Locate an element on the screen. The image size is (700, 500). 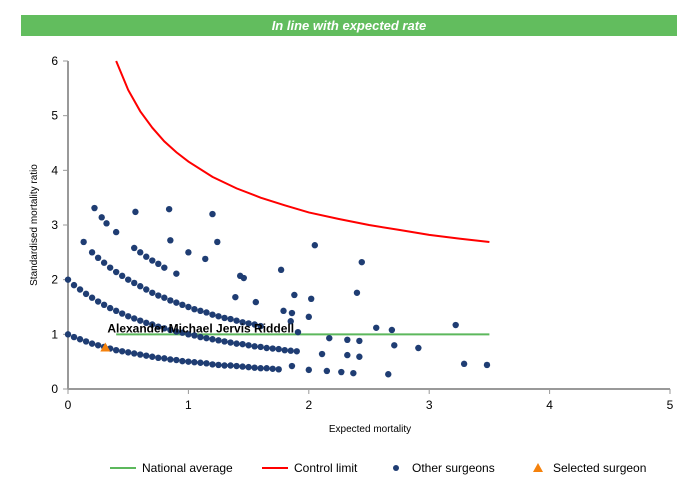
y-tick-label: 4 is located at coordinates (54, 170).